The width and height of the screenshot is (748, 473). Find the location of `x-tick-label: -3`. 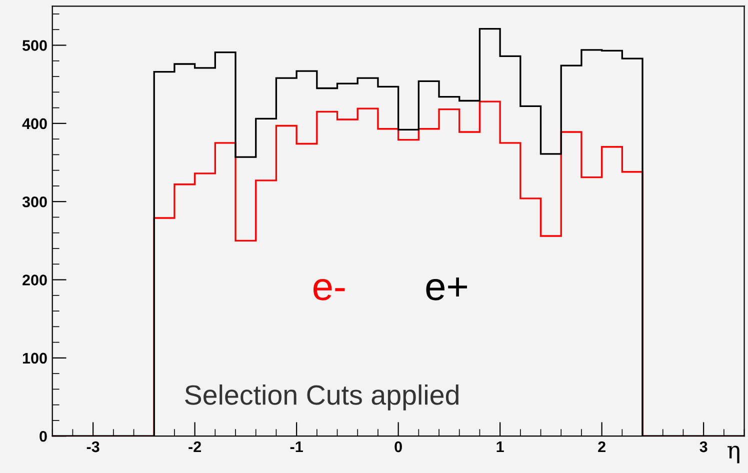

x-tick-label: -3 is located at coordinates (93, 446).